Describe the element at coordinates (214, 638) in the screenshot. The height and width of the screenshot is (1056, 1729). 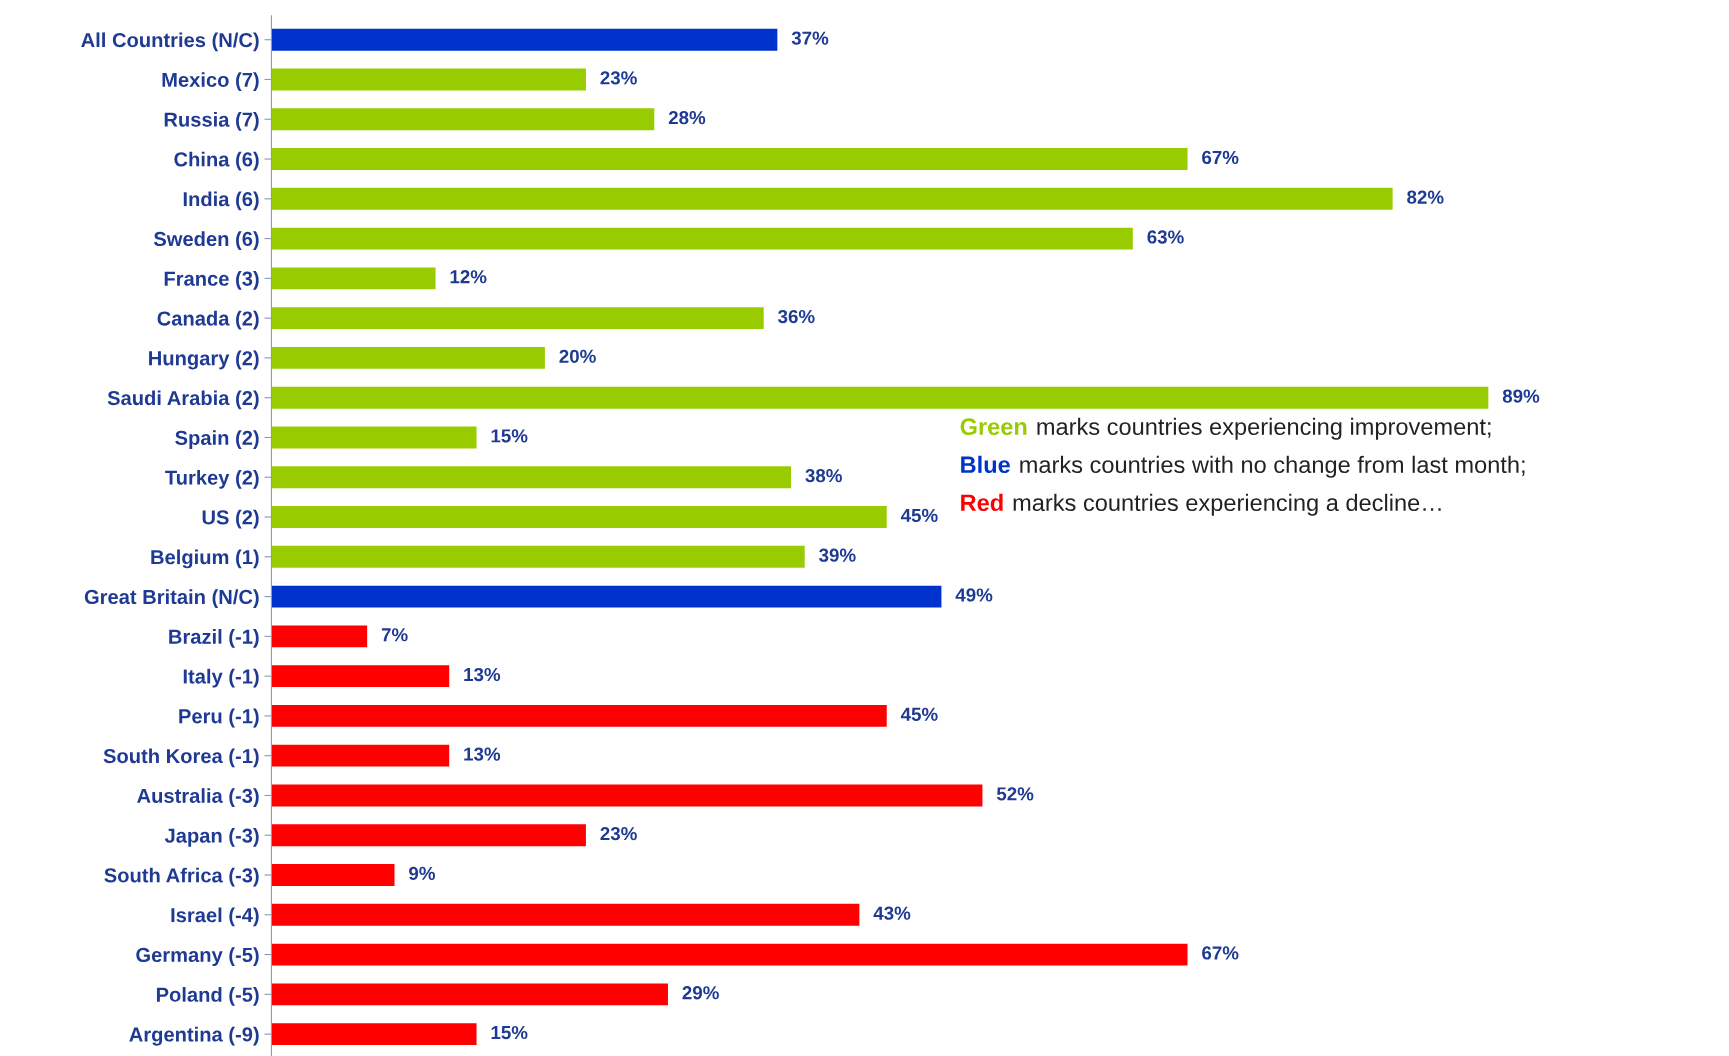
I see `y-tick-label: Brazil (-1)` at that location.